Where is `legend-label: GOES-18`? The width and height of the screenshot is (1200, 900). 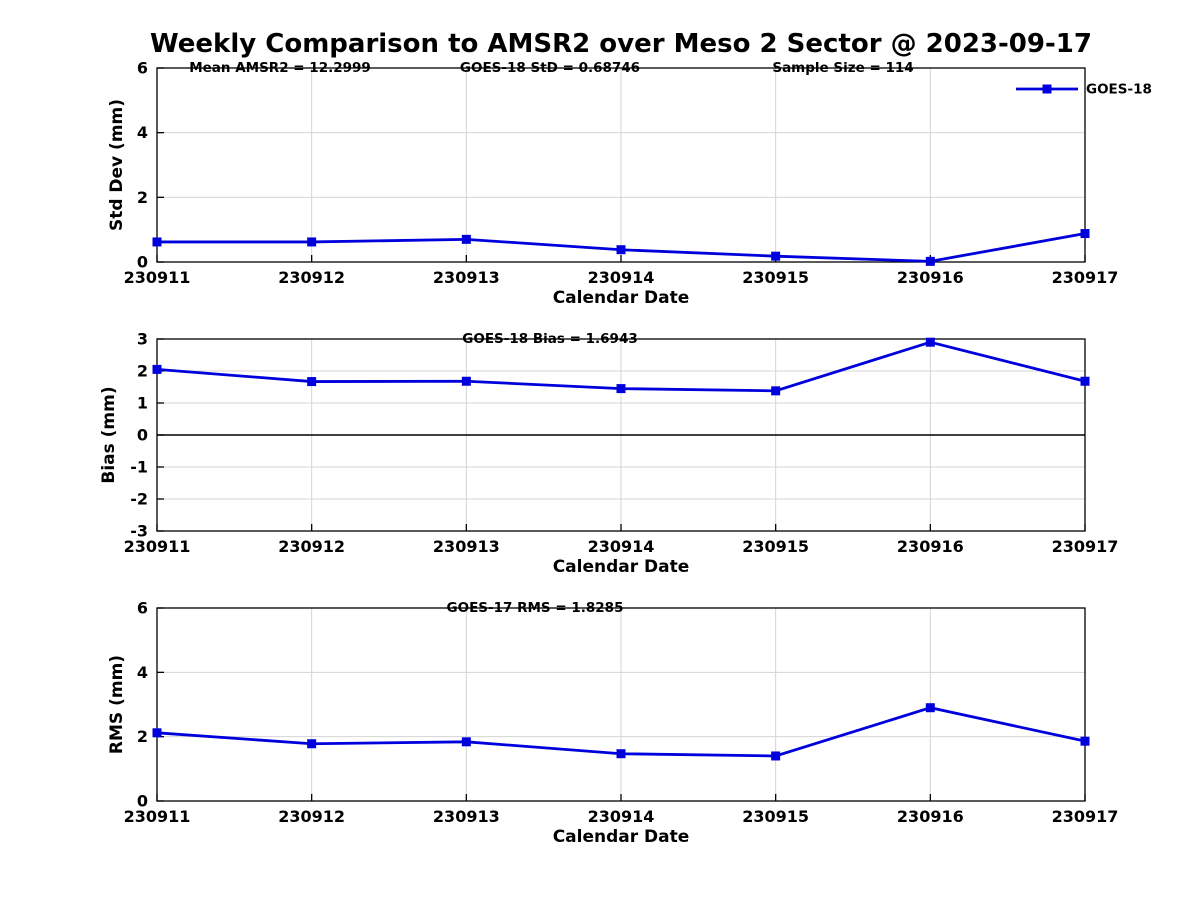 legend-label: GOES-18 is located at coordinates (1119, 90).